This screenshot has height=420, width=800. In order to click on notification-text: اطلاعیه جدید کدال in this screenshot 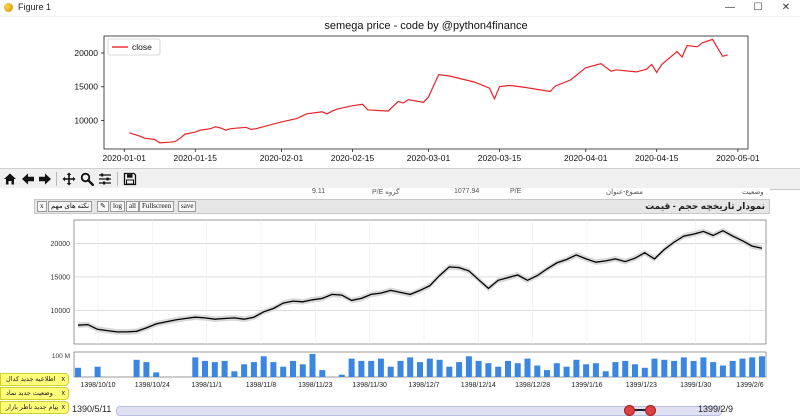, I will do `click(31, 379)`.